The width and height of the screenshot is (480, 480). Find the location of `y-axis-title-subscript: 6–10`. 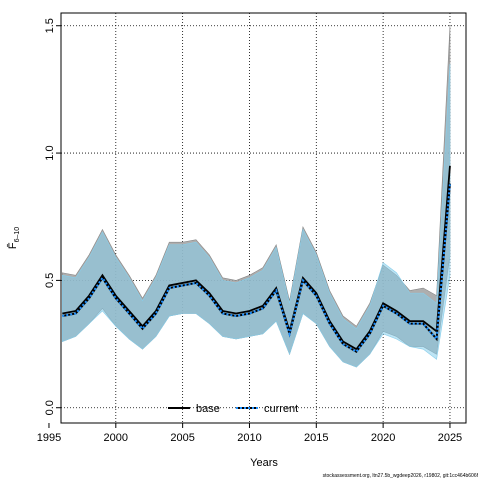

y-axis-title-subscript: 6–10 is located at coordinates (17, 235).